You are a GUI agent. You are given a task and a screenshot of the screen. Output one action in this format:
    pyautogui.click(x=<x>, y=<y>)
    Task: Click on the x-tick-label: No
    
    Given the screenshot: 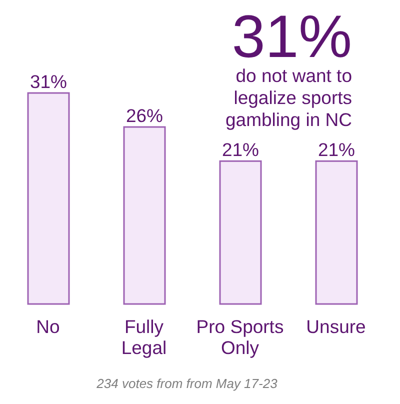 What is the action you would take?
    pyautogui.click(x=48, y=326)
    